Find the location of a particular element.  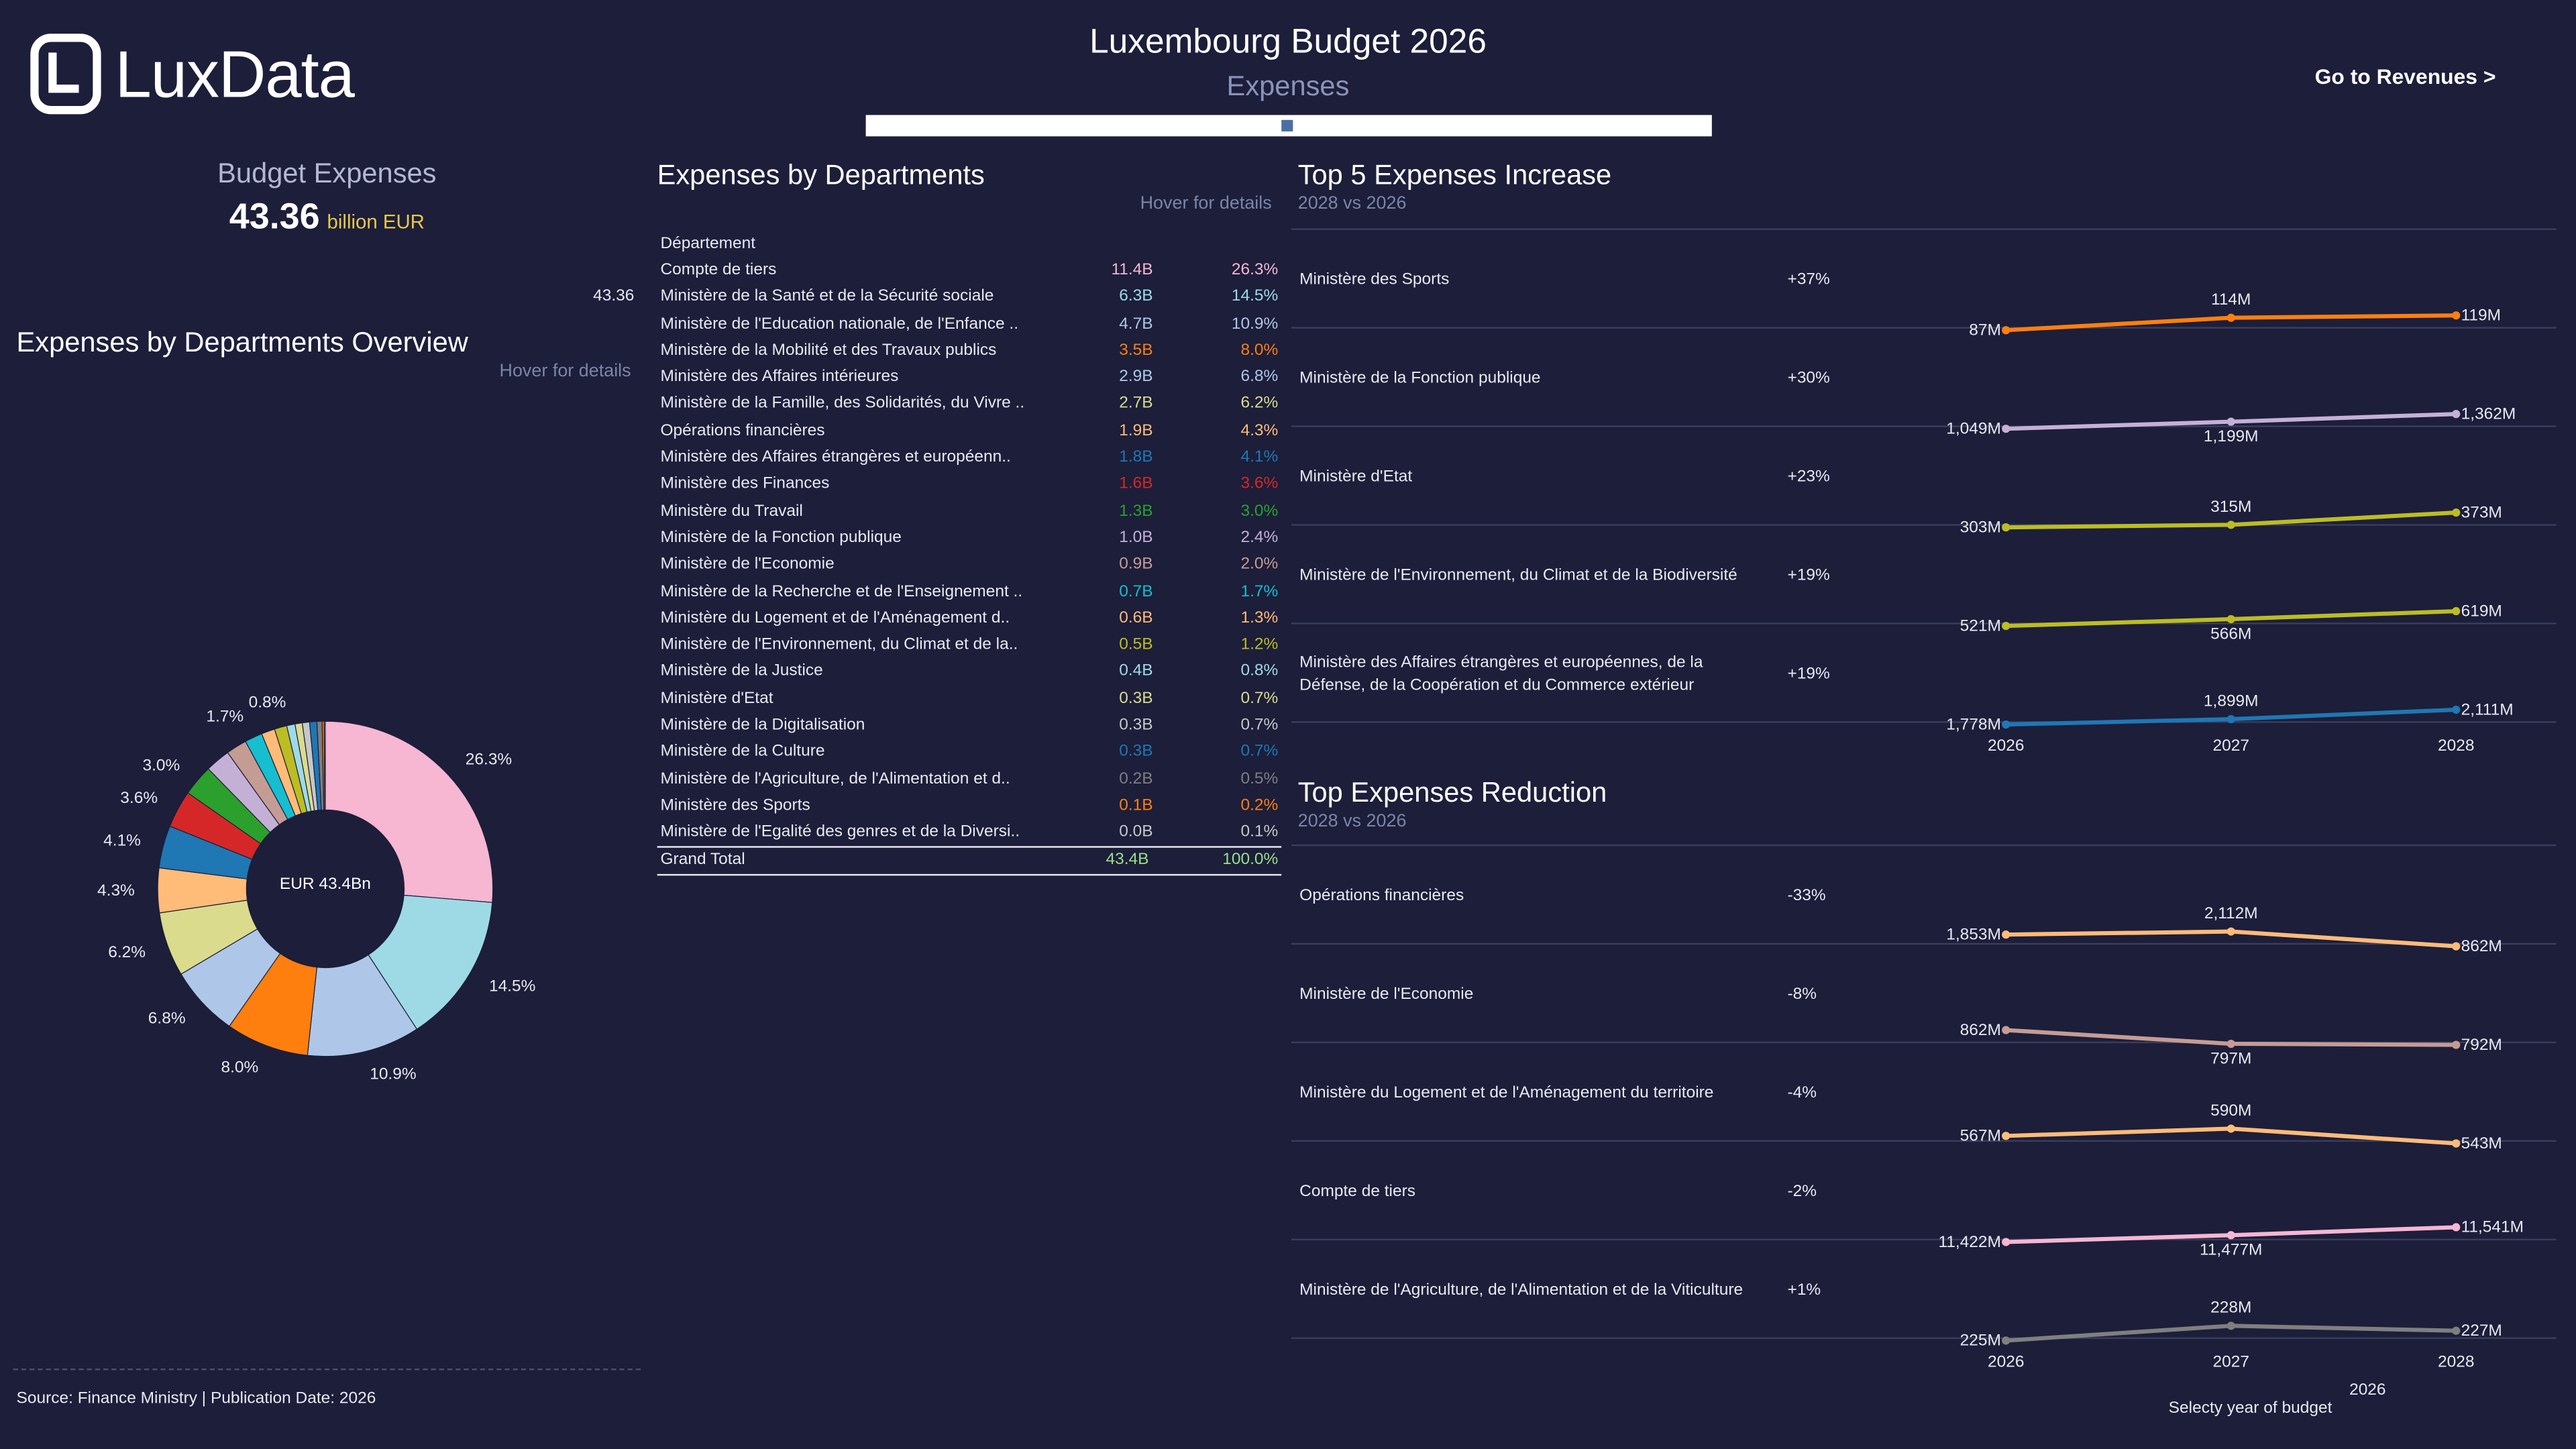

x-tick-label: 2028 is located at coordinates (2456, 746).